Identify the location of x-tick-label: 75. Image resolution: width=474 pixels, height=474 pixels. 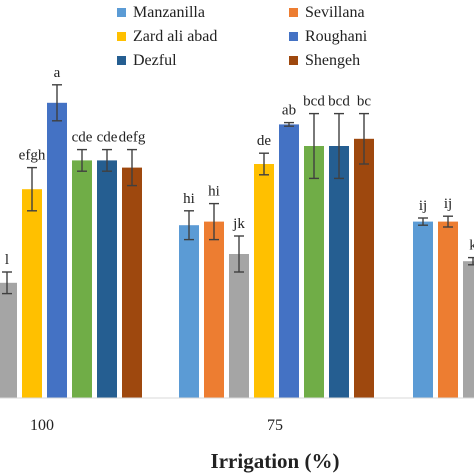
(275, 425).